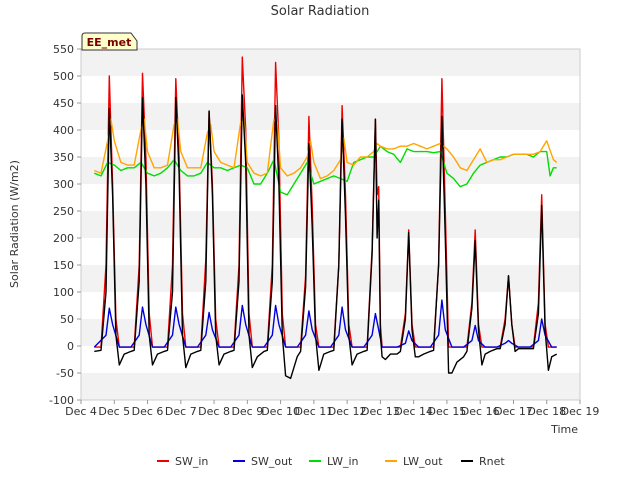 The image size is (640, 480). Describe the element at coordinates (63, 265) in the screenshot. I see `y-tick-label: 150` at that location.